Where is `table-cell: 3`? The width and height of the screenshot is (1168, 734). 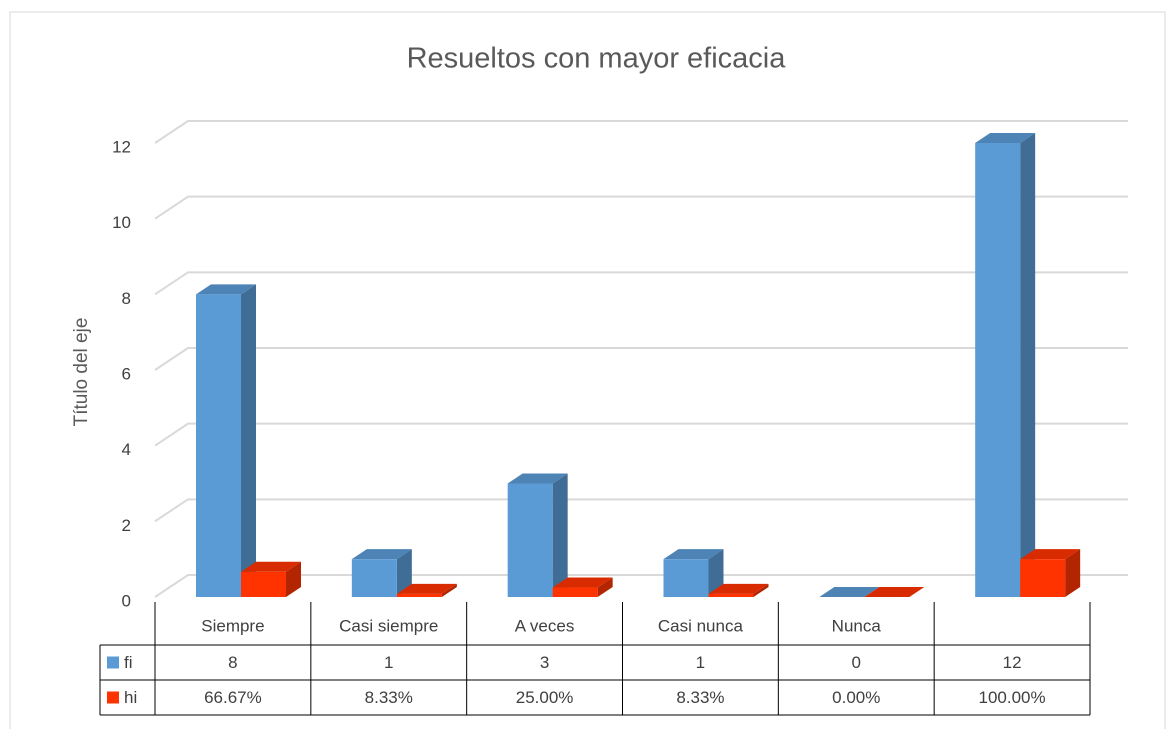
table-cell: 3 is located at coordinates (544, 662).